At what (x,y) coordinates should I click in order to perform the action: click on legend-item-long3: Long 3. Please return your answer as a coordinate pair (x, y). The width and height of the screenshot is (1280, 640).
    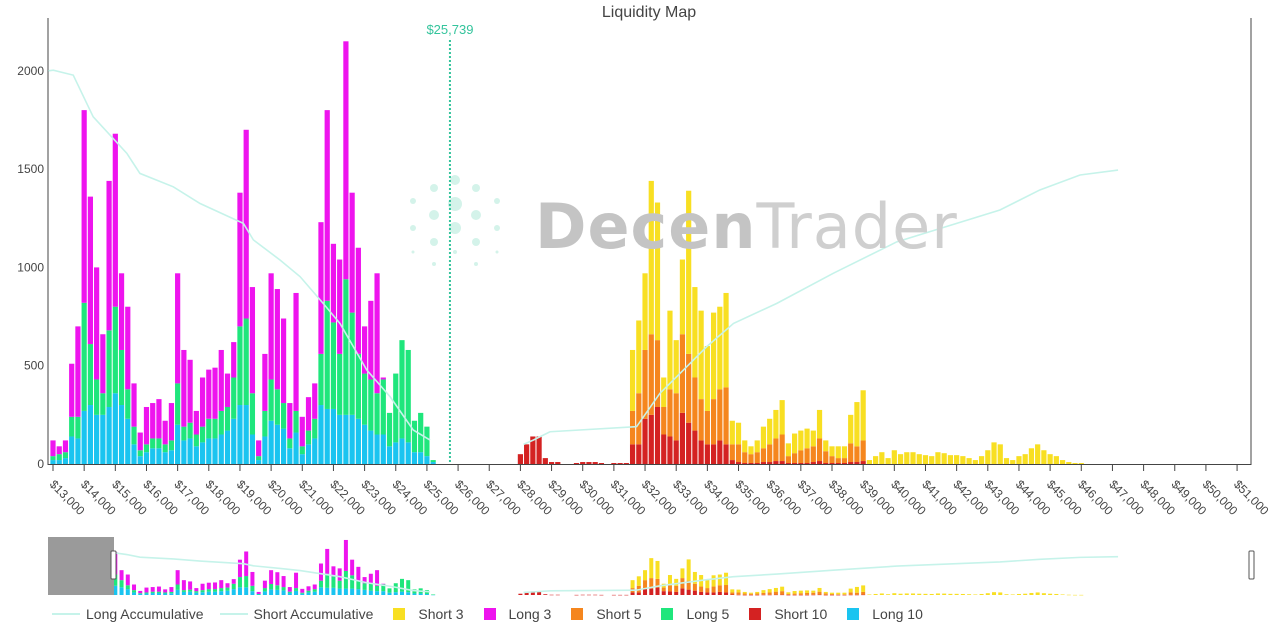
    Looking at the image, I should click on (516, 614).